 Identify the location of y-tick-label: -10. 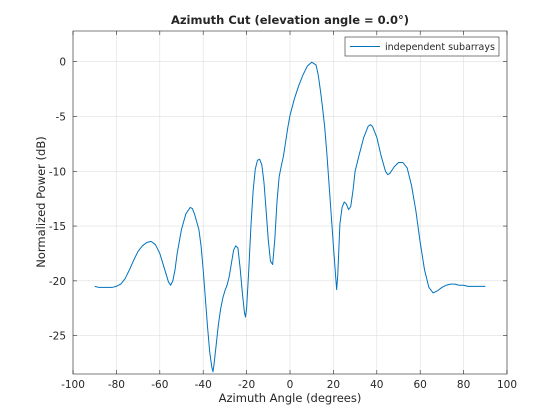
(57, 172).